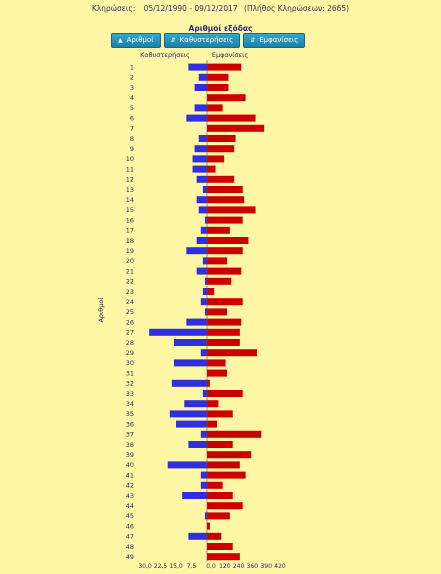 This screenshot has height=574, width=441. Describe the element at coordinates (132, 98) in the screenshot. I see `category-label: 4` at that location.